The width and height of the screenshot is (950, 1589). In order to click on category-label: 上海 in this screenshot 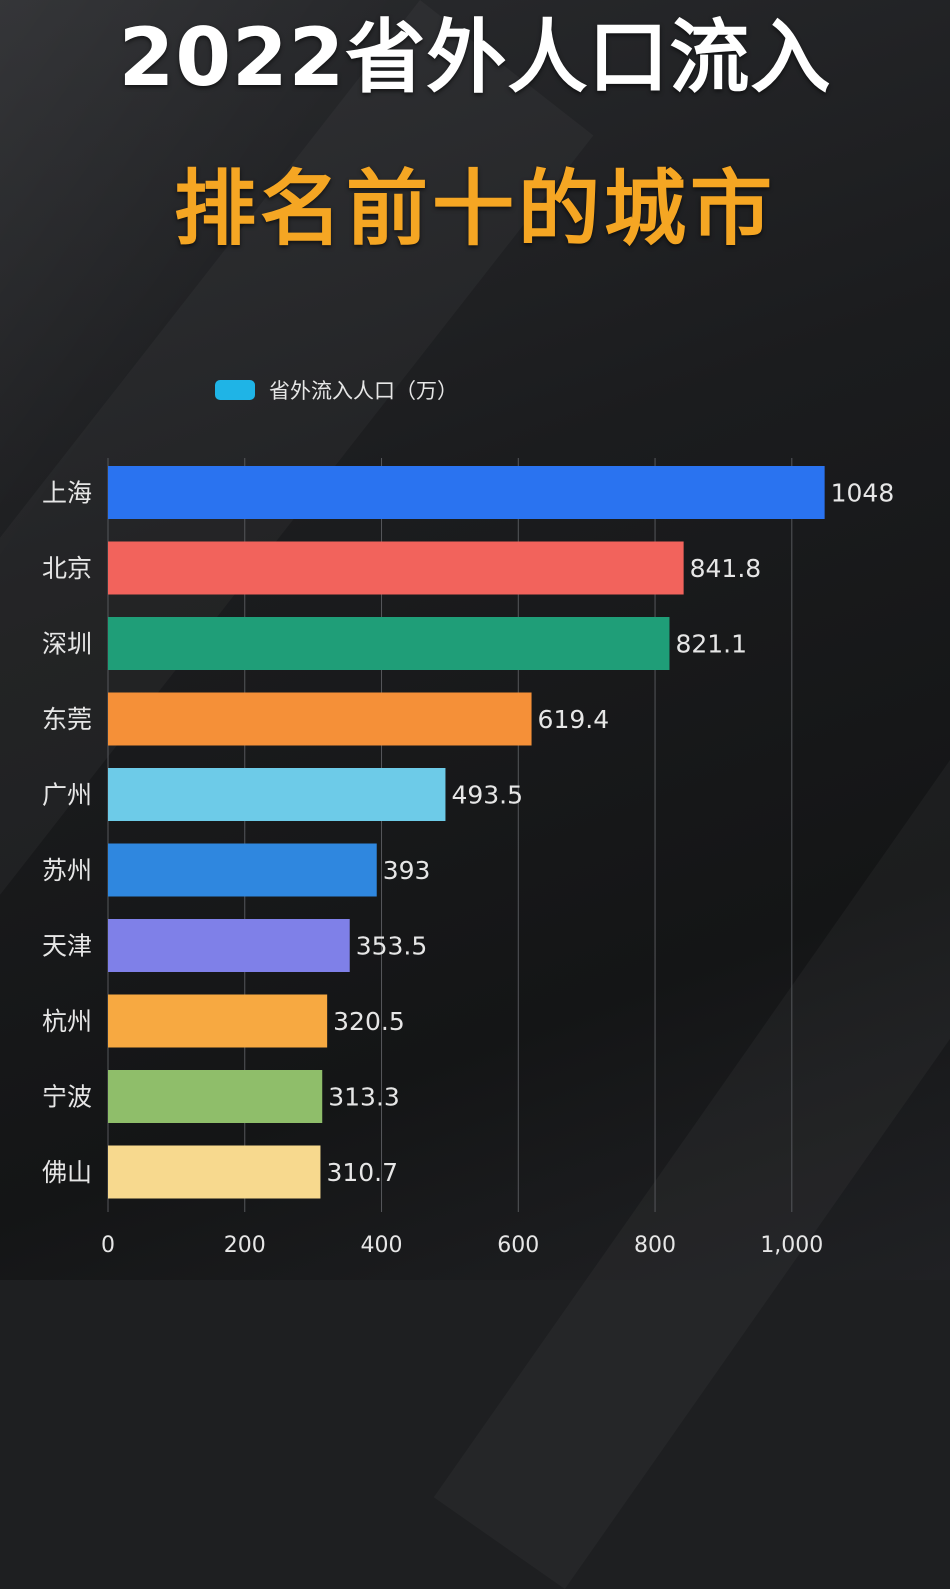, I will do `click(67, 493)`.